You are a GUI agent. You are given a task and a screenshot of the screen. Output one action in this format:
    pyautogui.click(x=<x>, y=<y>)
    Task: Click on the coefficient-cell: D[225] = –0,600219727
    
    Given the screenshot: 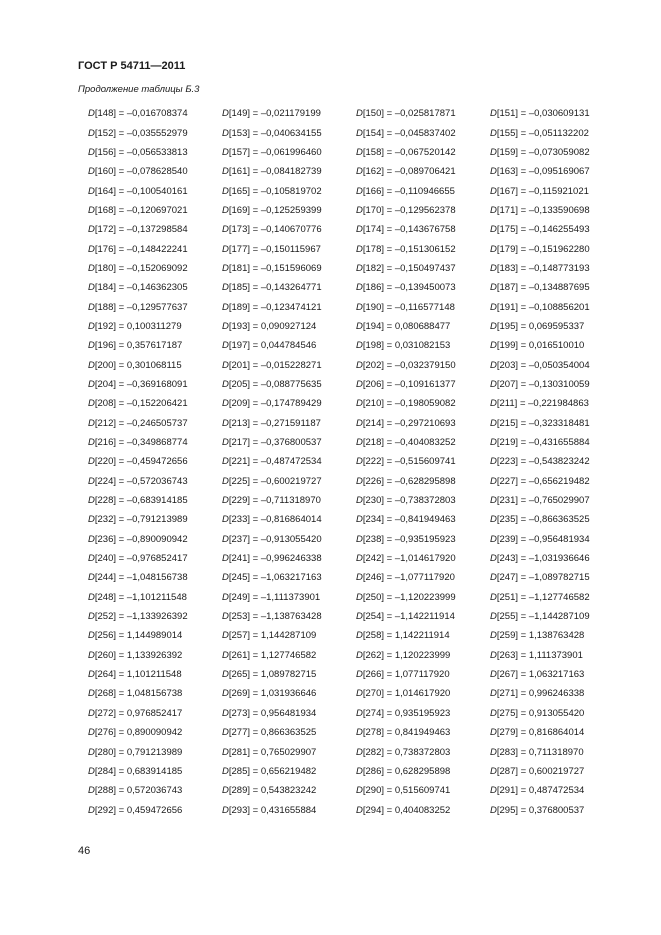 What is the action you would take?
    pyautogui.click(x=272, y=481)
    